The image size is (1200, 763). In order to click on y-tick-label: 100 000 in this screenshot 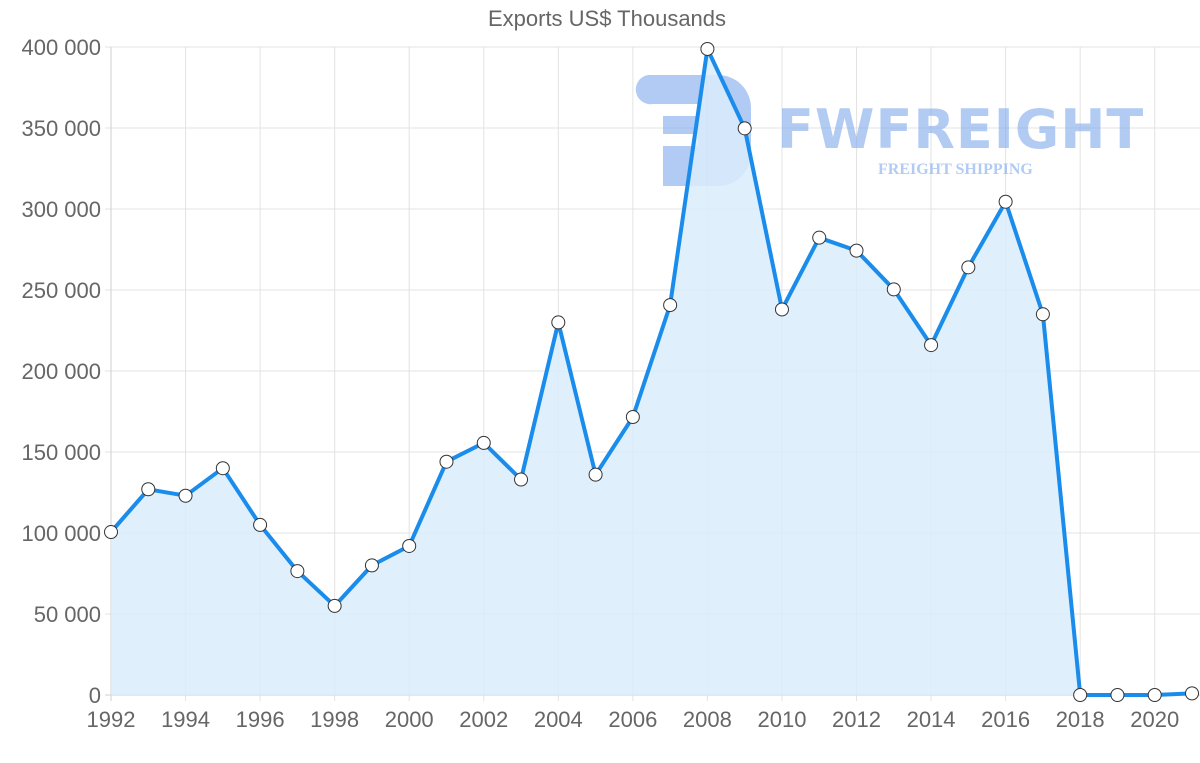, I will do `click(61, 533)`.